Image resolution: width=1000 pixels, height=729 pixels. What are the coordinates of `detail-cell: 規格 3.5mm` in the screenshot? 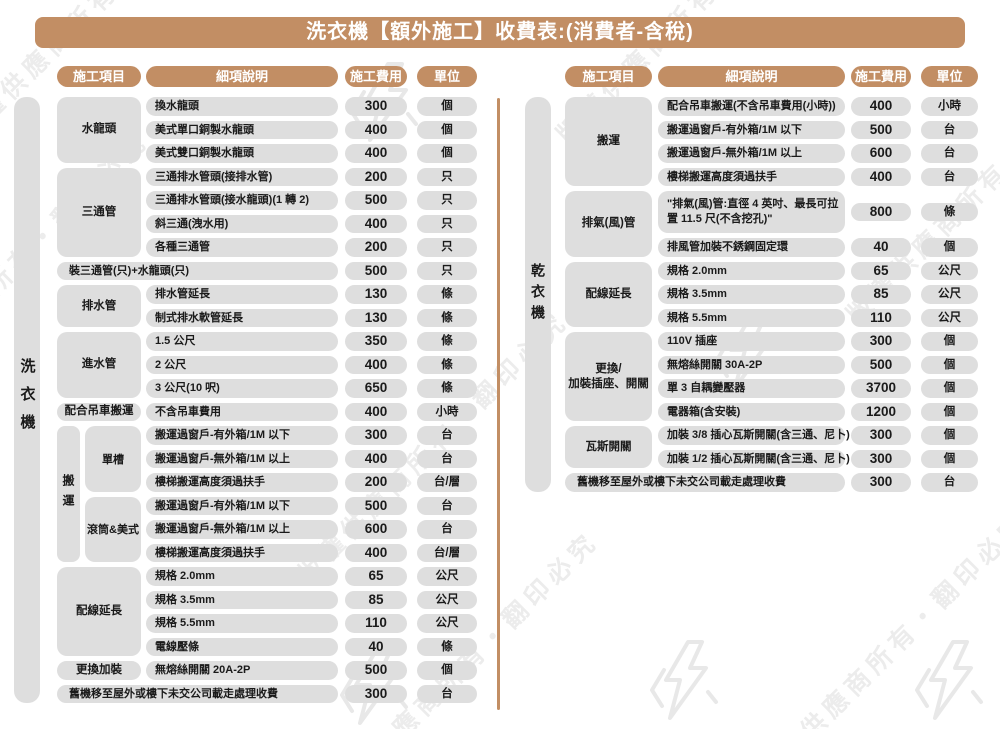 It's located at (751, 294).